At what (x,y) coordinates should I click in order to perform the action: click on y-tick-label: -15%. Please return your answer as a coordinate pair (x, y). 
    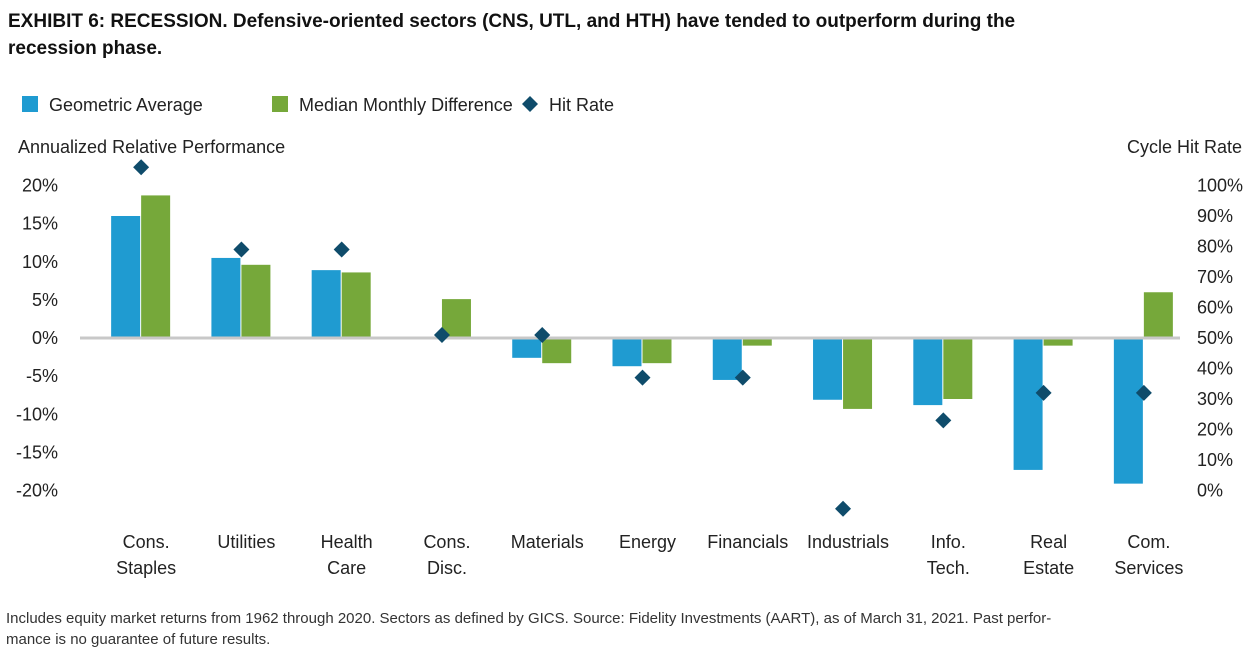
    Looking at the image, I should click on (37, 452).